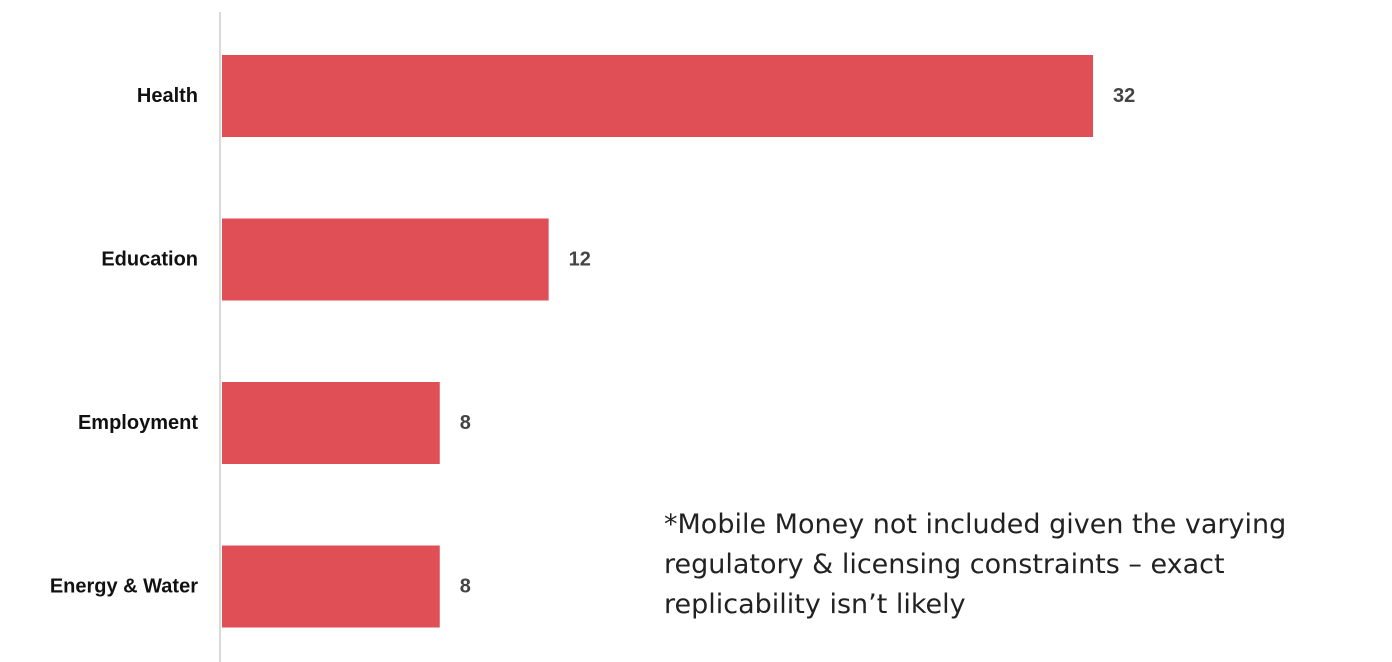  What do you see at coordinates (124, 587) in the screenshot?
I see `category-label-3: Energy & Water` at bounding box center [124, 587].